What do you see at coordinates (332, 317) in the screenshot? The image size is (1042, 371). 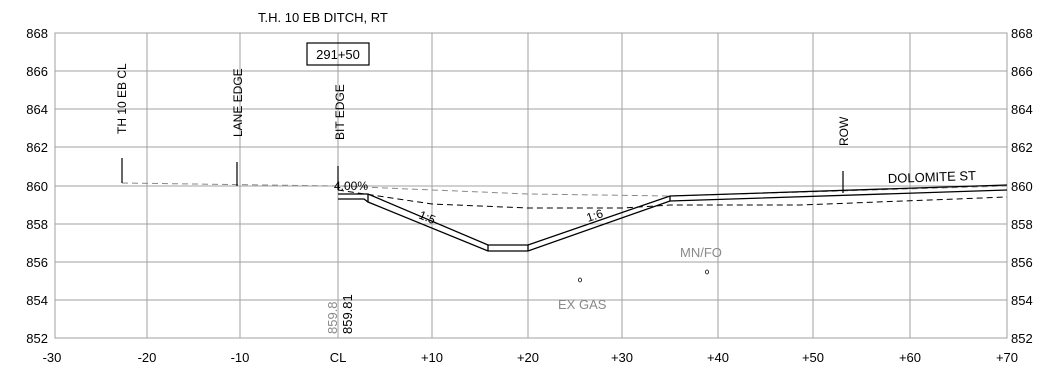 I see `existing-elevation-label: 859.8` at bounding box center [332, 317].